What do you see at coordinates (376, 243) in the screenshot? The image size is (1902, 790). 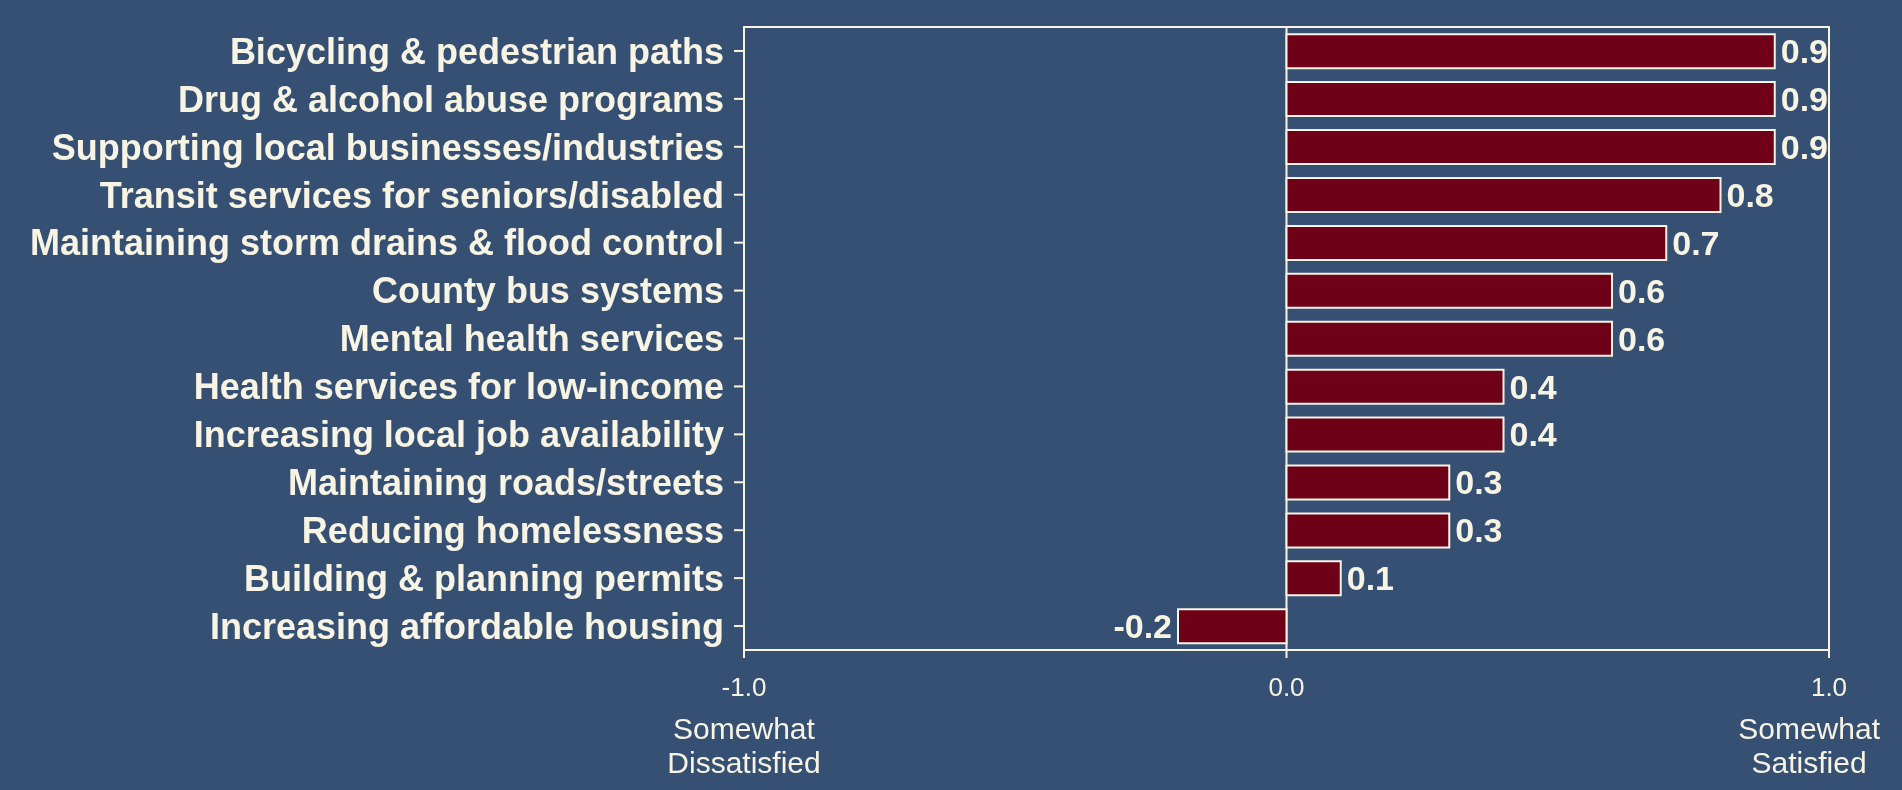 I see `y-tick-label: Maintaining storm drains & flood control` at bounding box center [376, 243].